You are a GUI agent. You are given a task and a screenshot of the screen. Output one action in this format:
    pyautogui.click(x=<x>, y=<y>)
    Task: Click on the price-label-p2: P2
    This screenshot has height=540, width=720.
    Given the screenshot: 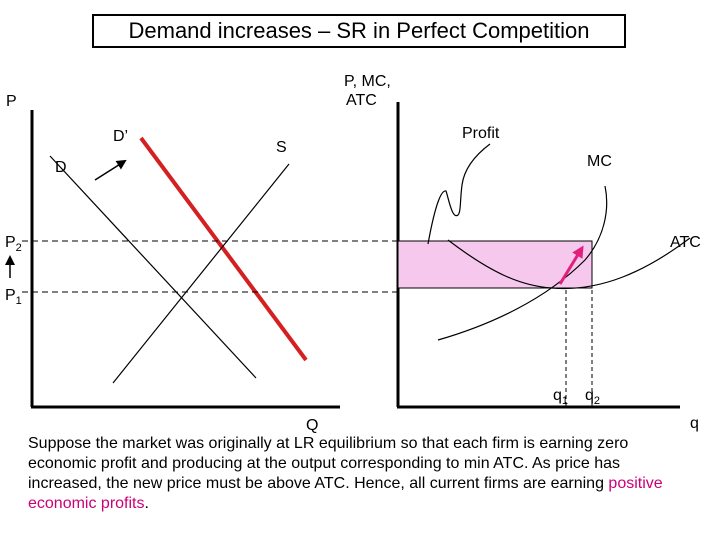 What is the action you would take?
    pyautogui.click(x=13, y=244)
    